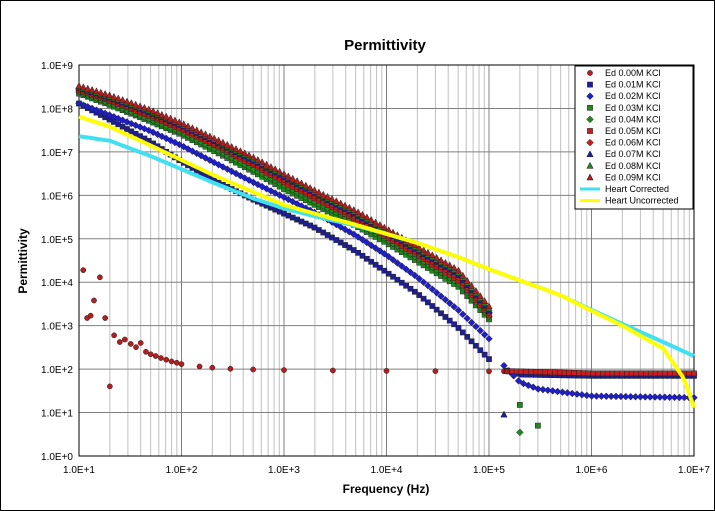  I want to click on legend-item: Ed 0.08M KCl, so click(623, 166).